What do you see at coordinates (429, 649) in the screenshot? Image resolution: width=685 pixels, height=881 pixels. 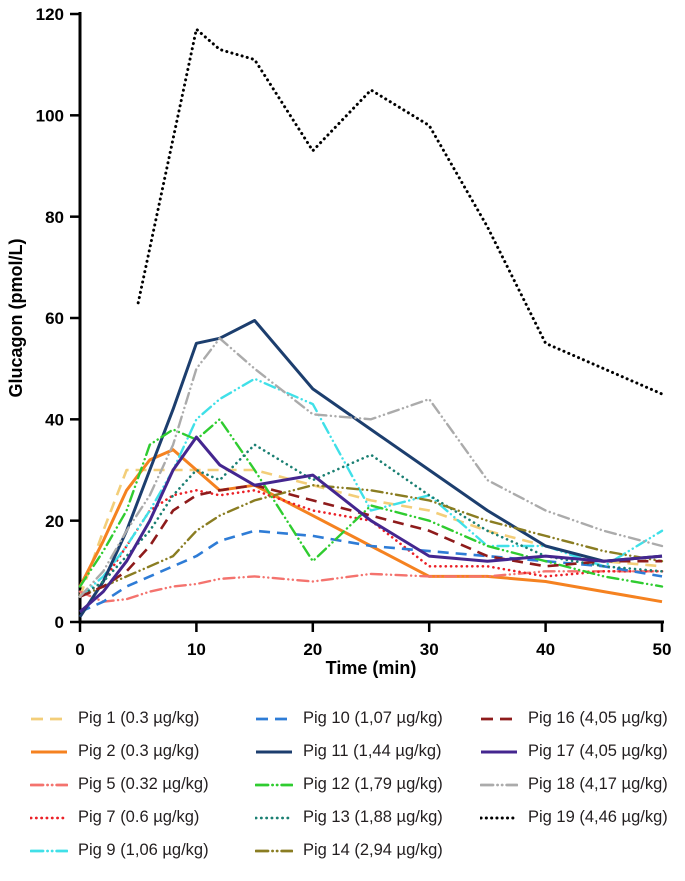 I see `x-tick-label: 30` at bounding box center [429, 649].